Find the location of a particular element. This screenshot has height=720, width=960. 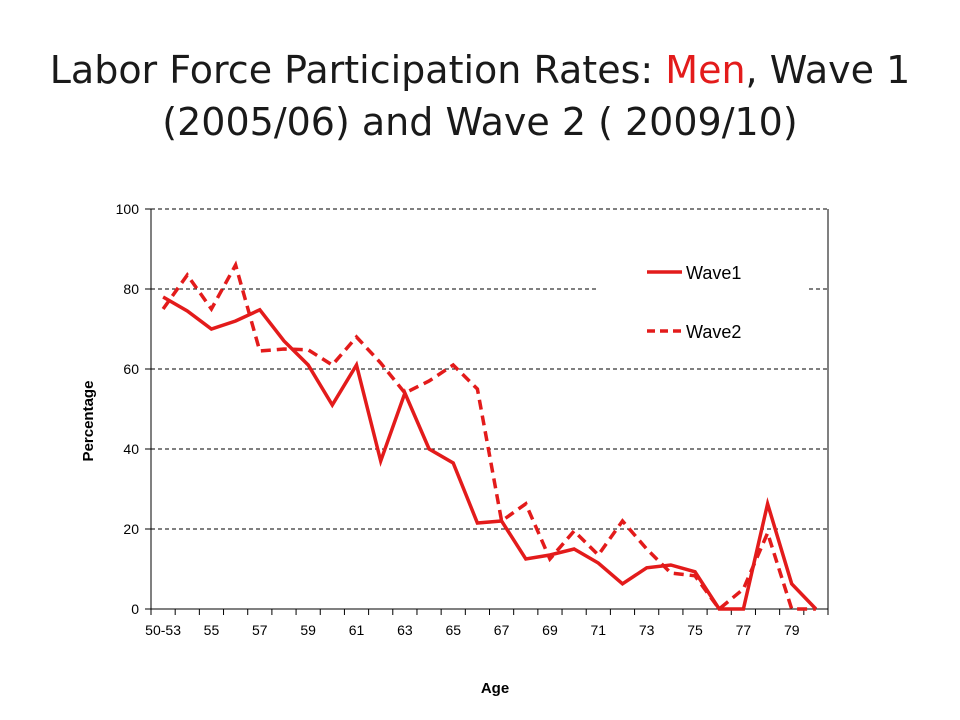

title-part1: Labor Force Participation Rates: is located at coordinates (357, 70).